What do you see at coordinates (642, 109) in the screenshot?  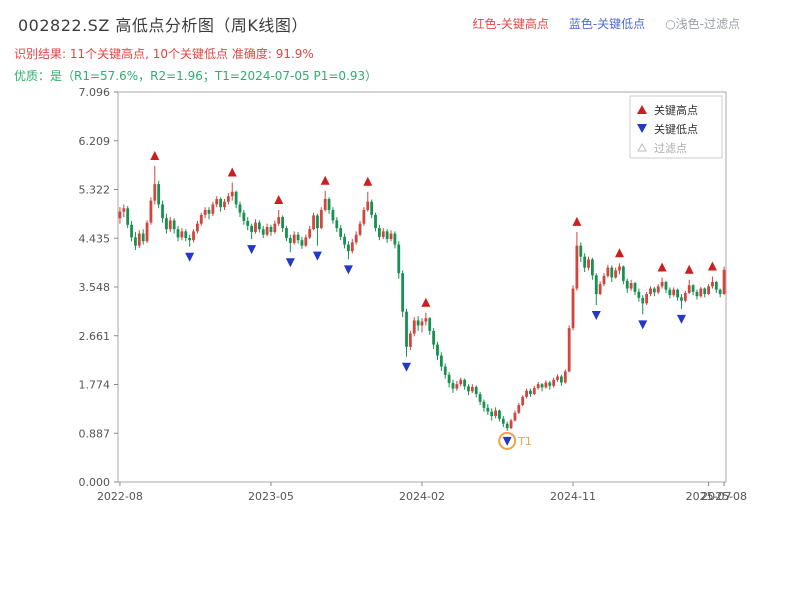 I see `legend-up-triangle-icon` at bounding box center [642, 109].